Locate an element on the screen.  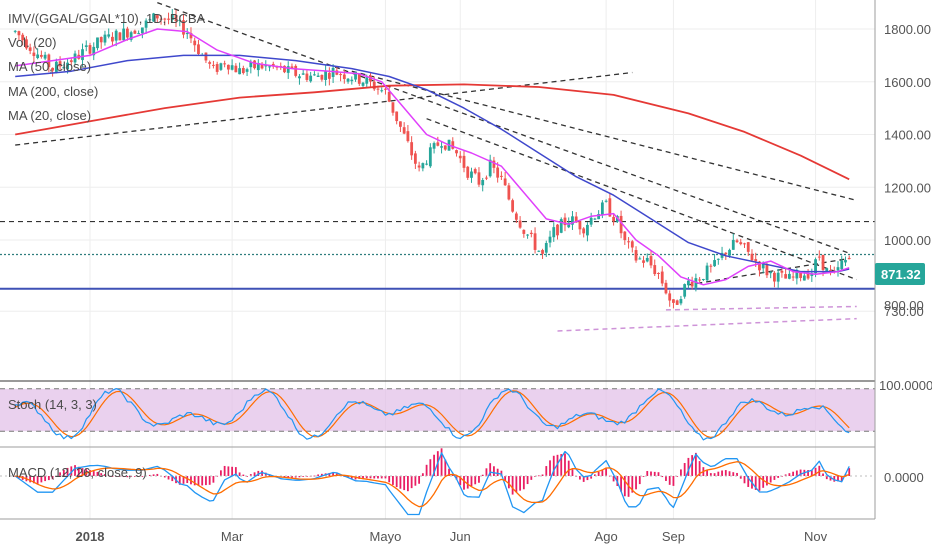
time-axis: 2018 Mar Mayo Jun Ago Sep Nov is located at coordinates (452, 536).